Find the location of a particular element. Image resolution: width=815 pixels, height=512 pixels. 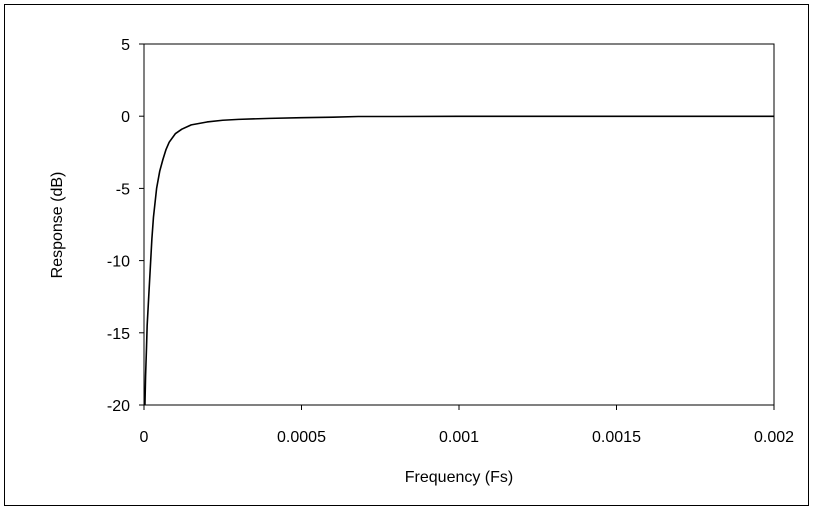

x-tick-label: 0.002 is located at coordinates (774, 437).